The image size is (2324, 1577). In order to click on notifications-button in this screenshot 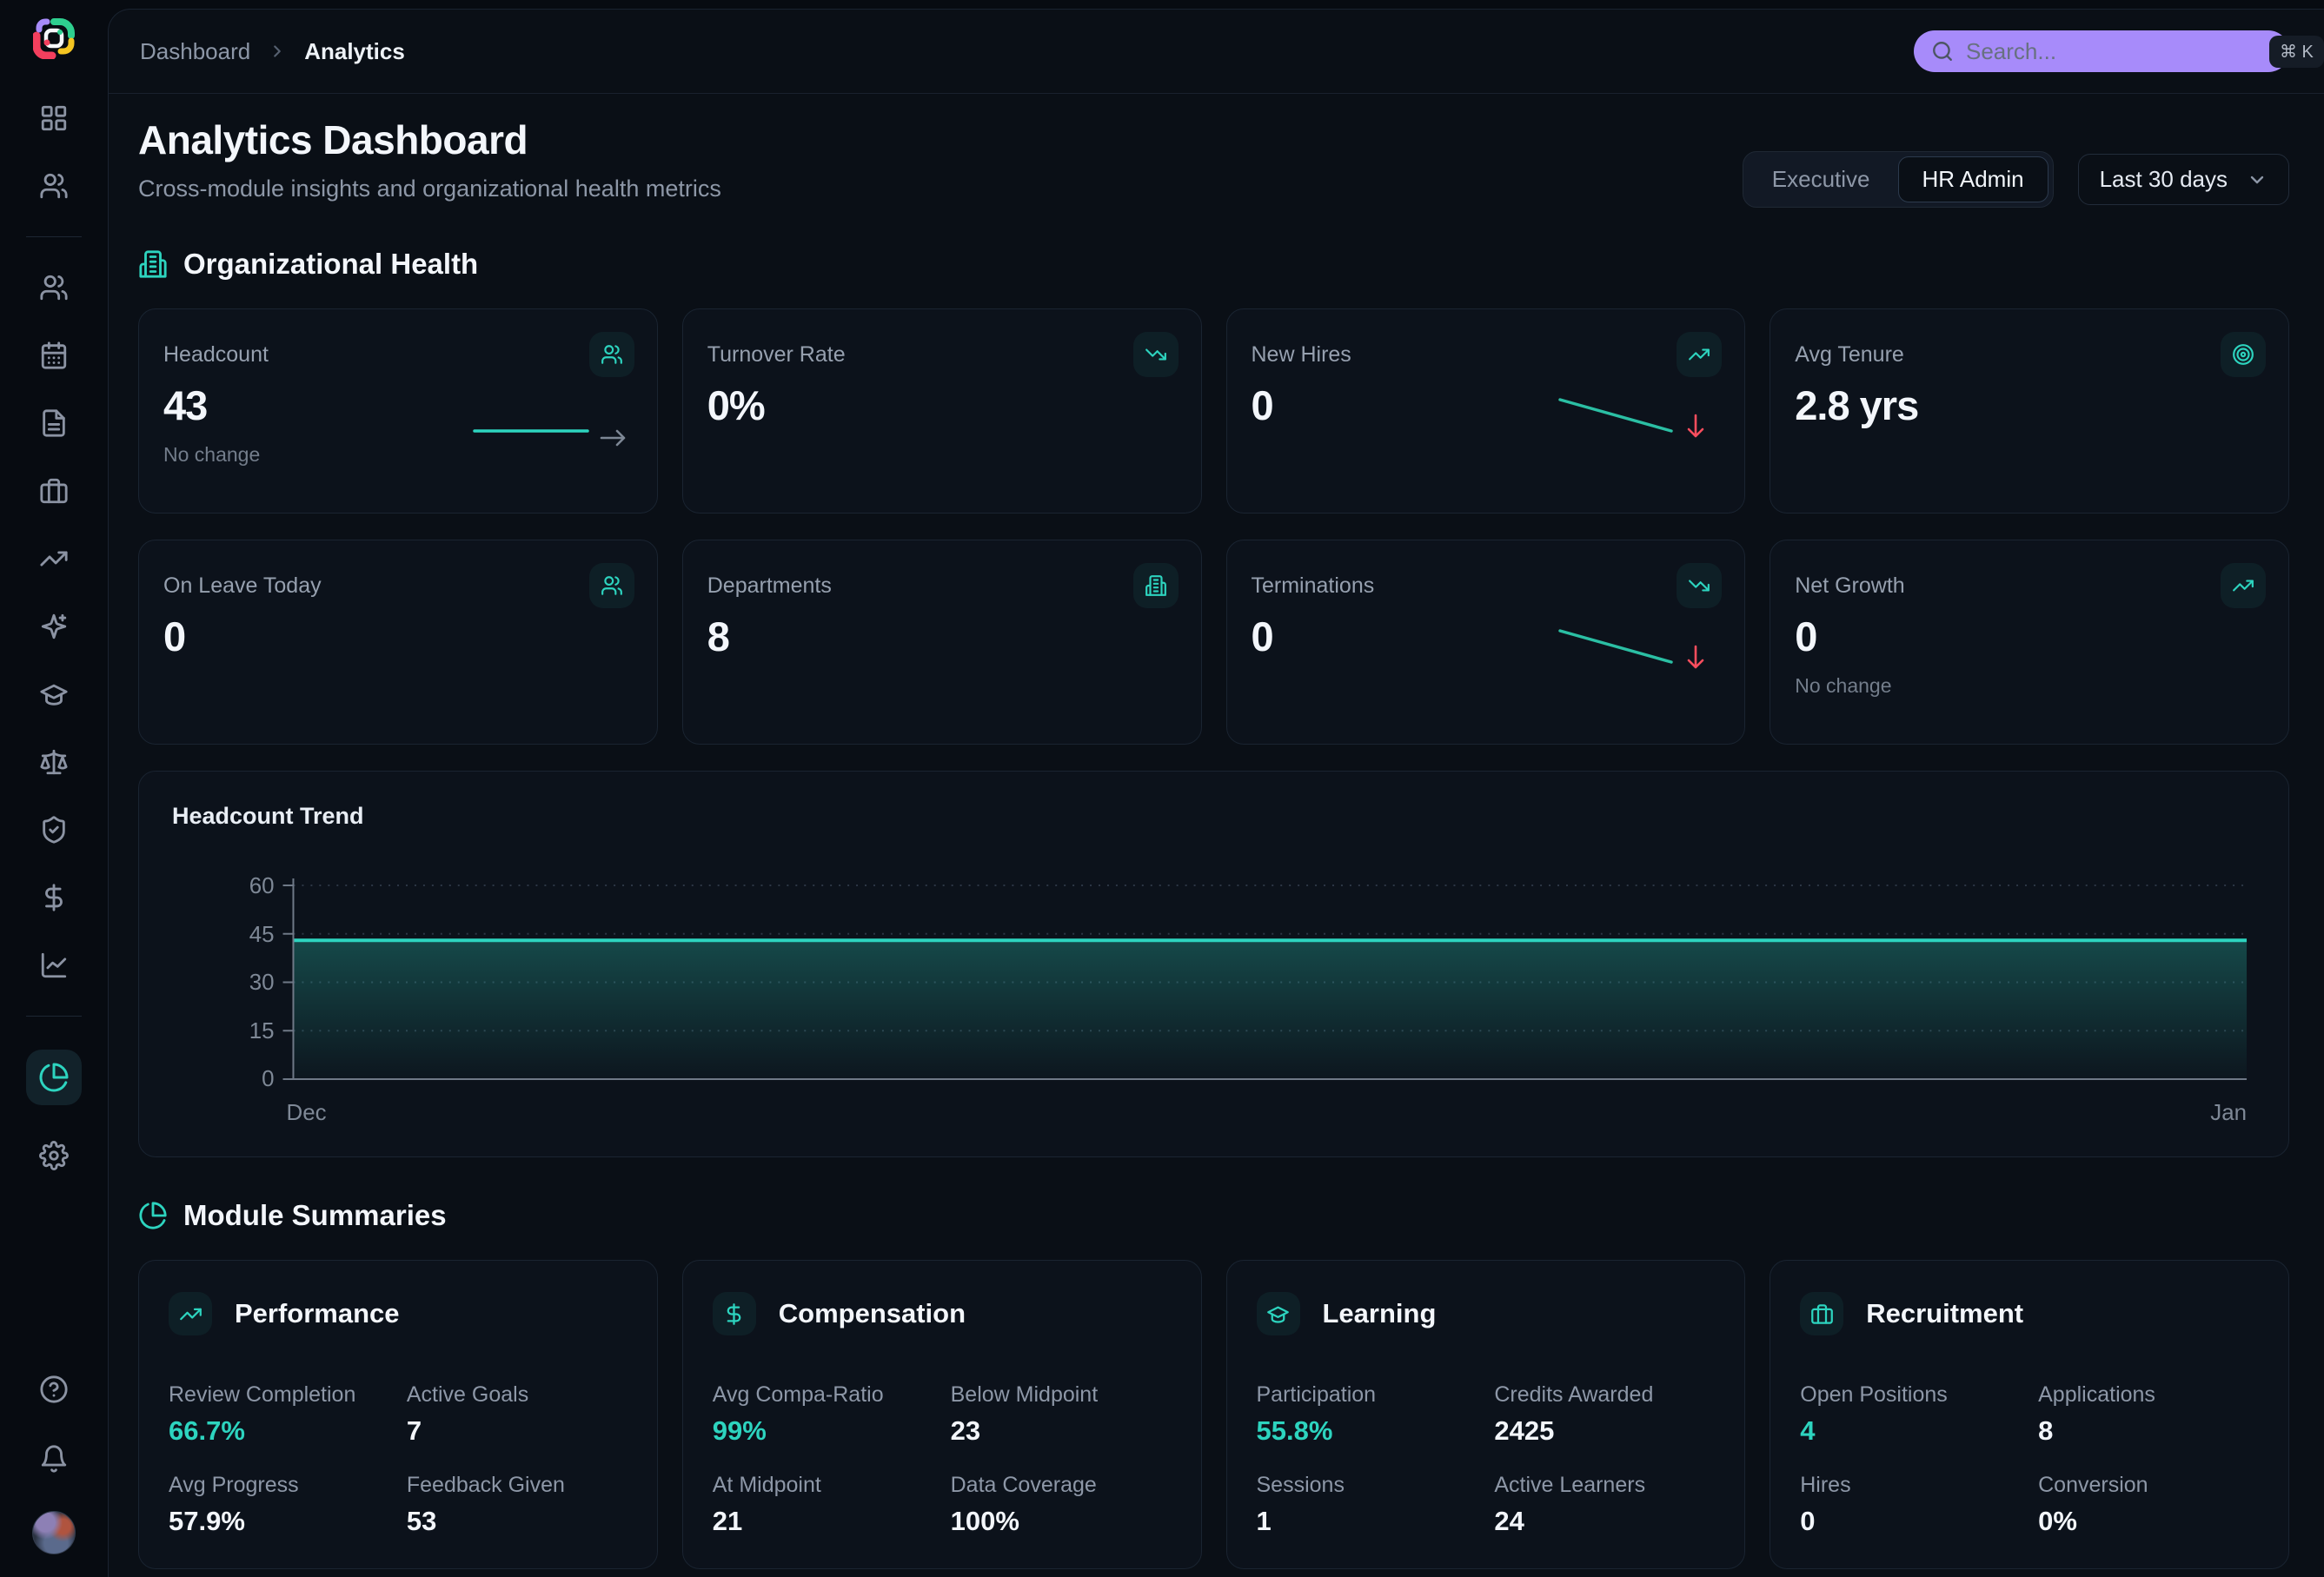, I will do `click(54, 1458)`.